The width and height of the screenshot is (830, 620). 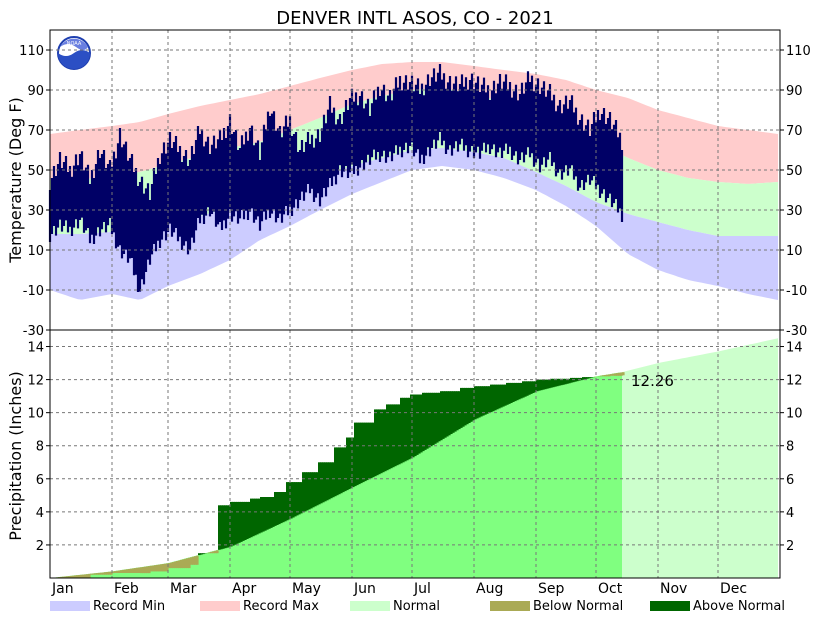 What do you see at coordinates (35, 91) in the screenshot?
I see `temperature-tick-left: 90` at bounding box center [35, 91].